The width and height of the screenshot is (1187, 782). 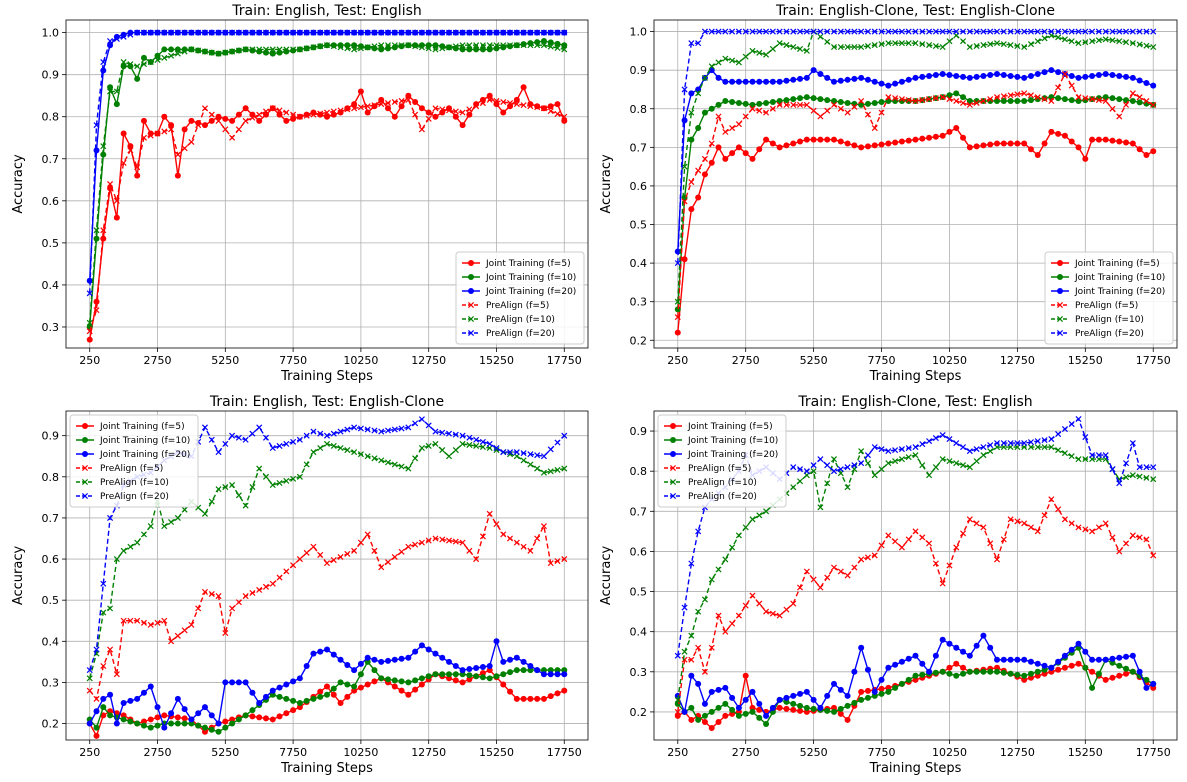 I want to click on y-tick-label: 1.0, so click(x=639, y=32).